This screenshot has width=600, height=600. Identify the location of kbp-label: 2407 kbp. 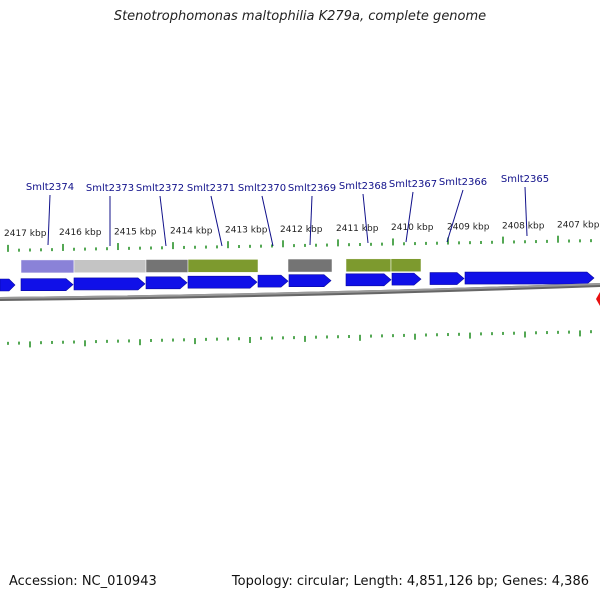
(578, 226).